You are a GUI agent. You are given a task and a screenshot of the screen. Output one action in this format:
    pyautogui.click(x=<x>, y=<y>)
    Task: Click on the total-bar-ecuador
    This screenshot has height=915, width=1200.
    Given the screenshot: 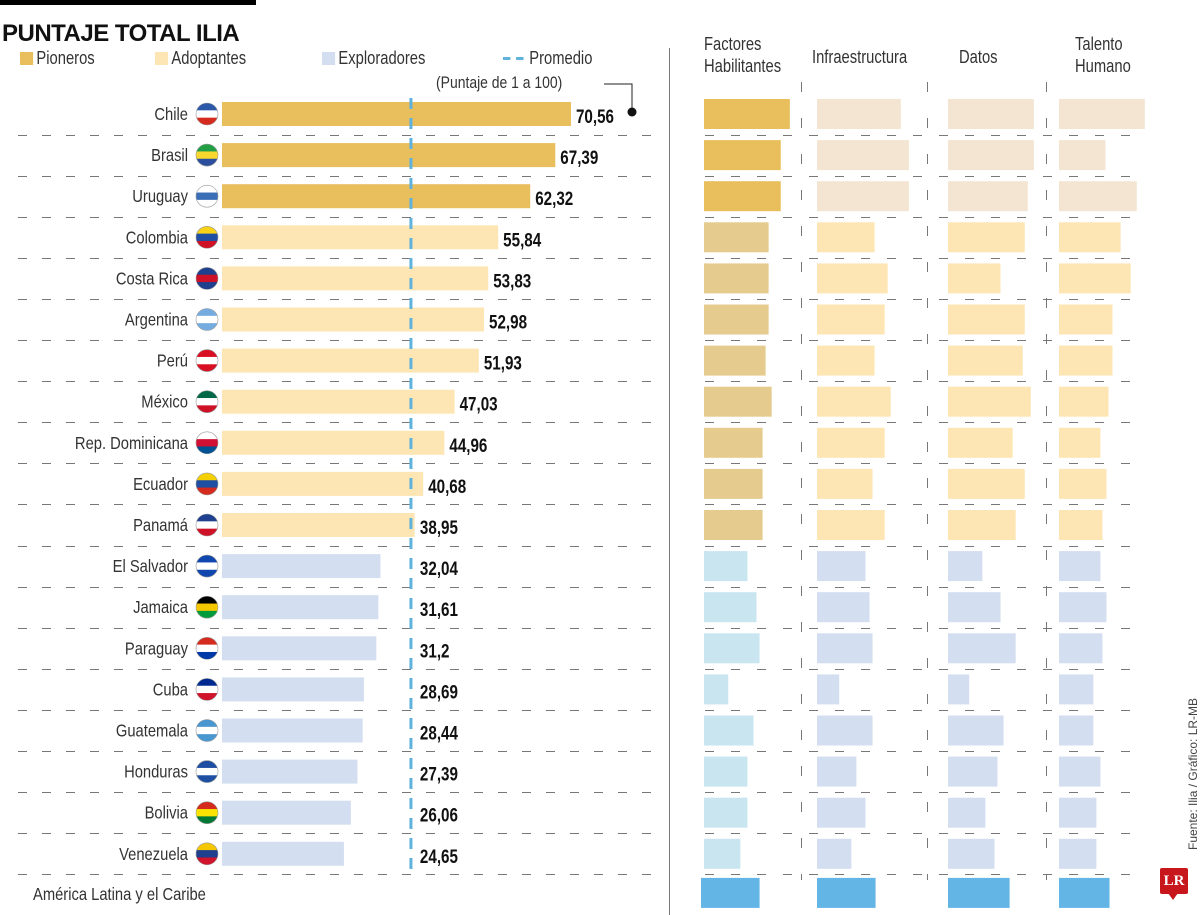 What is the action you would take?
    pyautogui.click(x=323, y=483)
    